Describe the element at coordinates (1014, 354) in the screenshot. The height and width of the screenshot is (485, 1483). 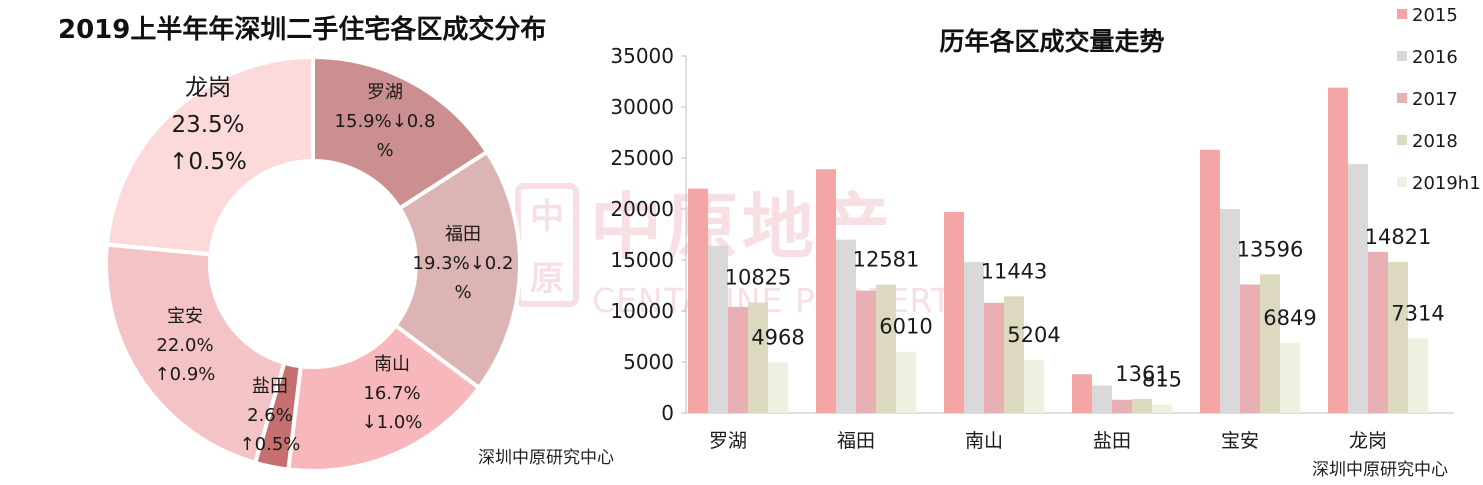
I see `bar-南山-2018` at that location.